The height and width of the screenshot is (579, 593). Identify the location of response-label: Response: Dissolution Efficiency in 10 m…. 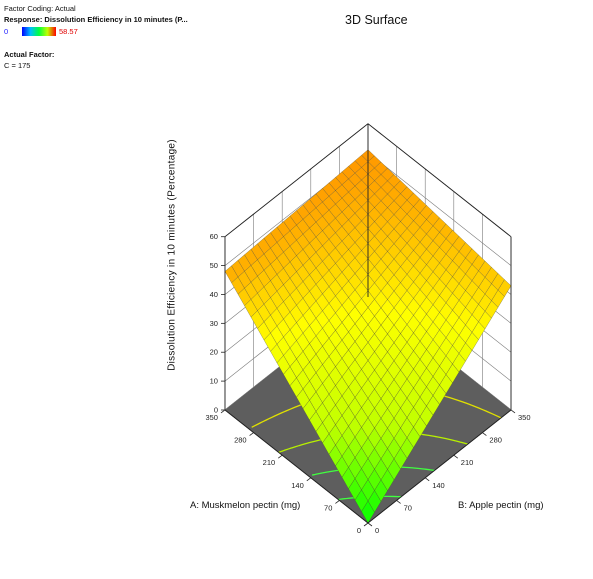
(96, 19).